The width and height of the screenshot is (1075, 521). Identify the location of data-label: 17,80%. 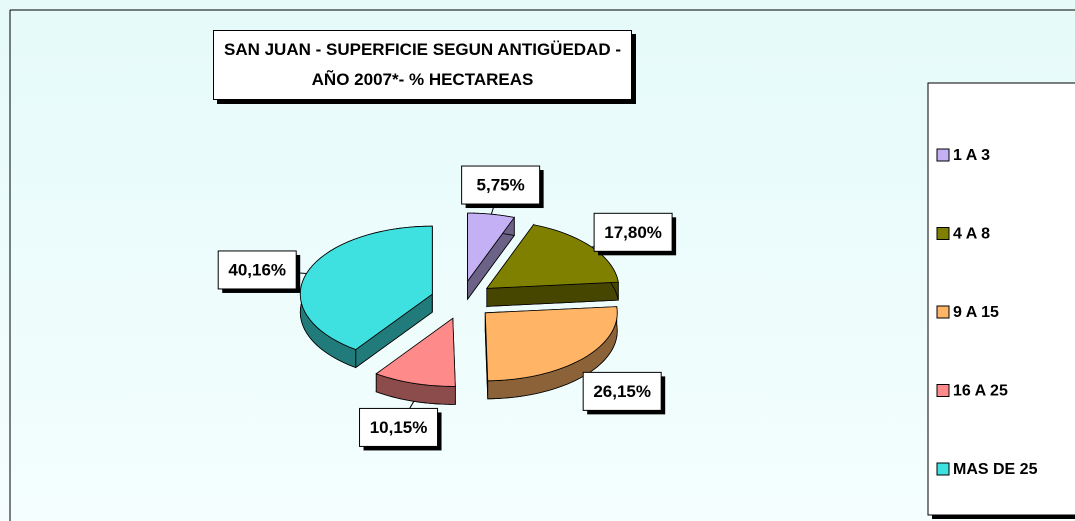
(633, 232).